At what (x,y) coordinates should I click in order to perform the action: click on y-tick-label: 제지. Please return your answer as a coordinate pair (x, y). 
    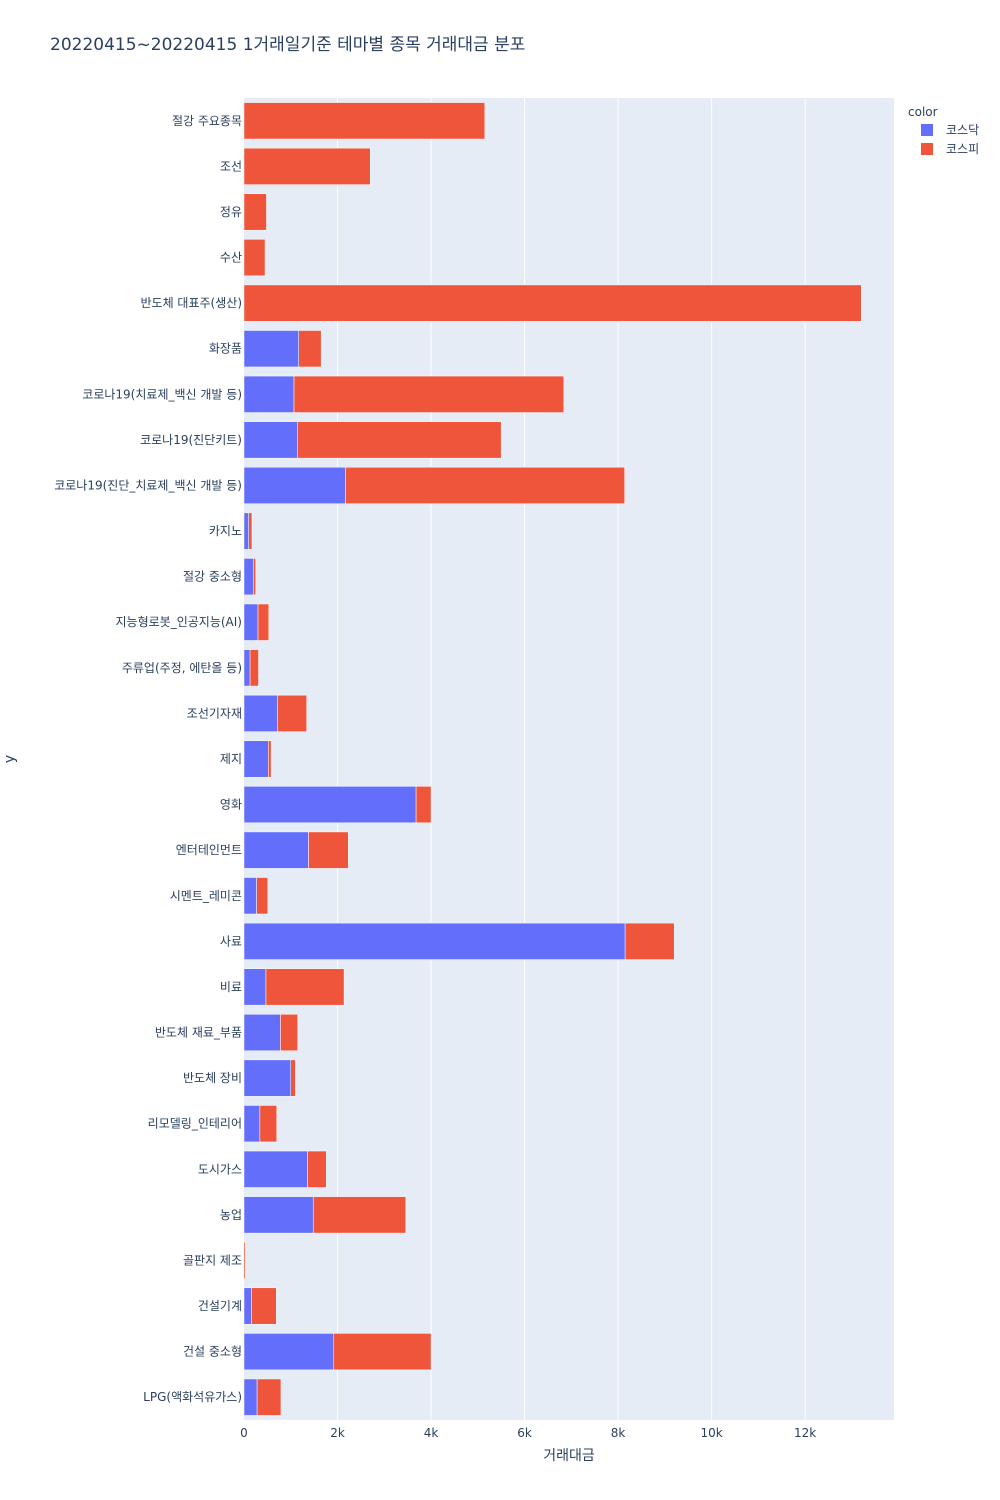
    Looking at the image, I should click on (231, 759).